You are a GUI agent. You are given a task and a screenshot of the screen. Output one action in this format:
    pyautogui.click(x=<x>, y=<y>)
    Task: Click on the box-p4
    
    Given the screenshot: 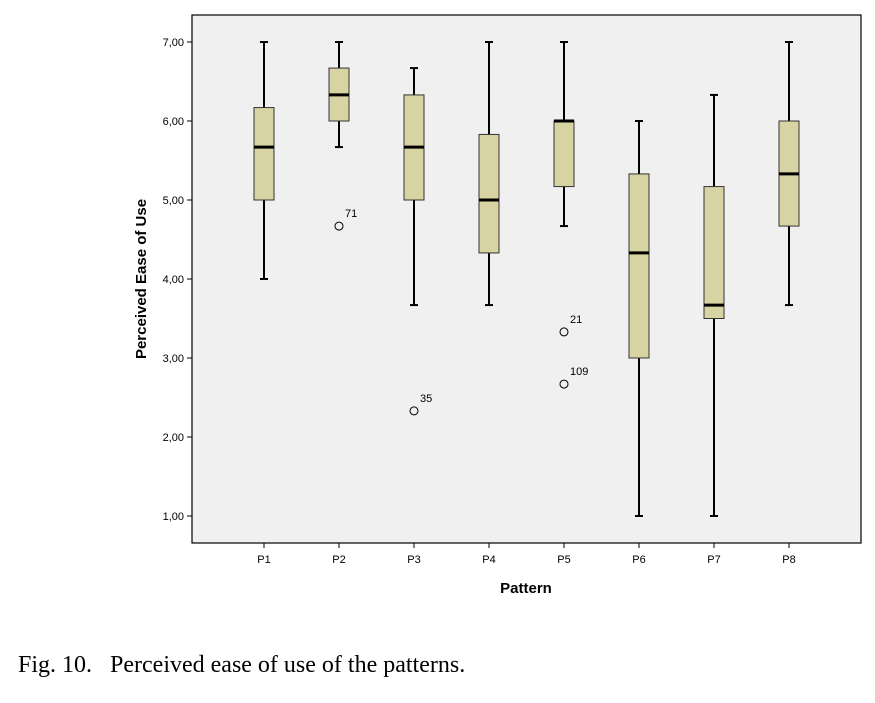 What is the action you would take?
    pyautogui.click(x=489, y=174)
    